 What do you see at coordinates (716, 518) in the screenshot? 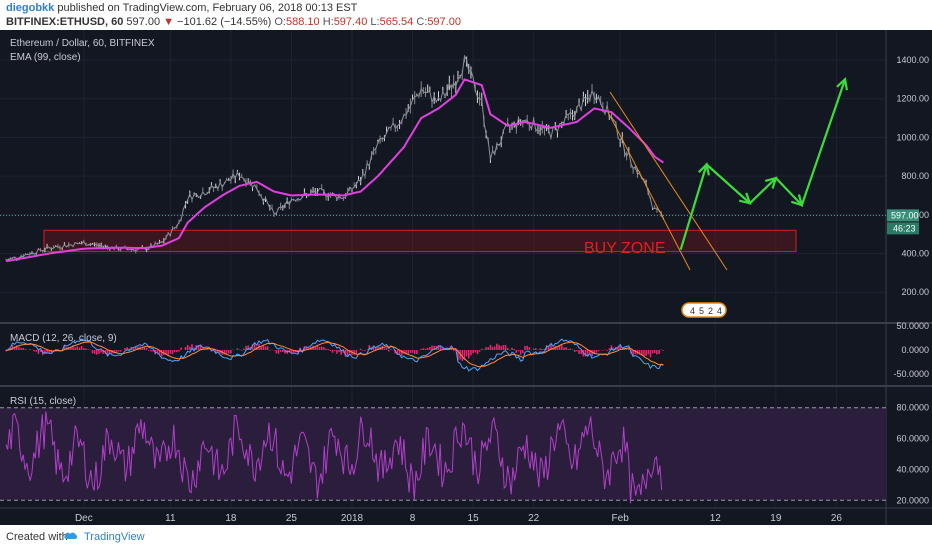
I see `x-tick-9: 12` at bounding box center [716, 518].